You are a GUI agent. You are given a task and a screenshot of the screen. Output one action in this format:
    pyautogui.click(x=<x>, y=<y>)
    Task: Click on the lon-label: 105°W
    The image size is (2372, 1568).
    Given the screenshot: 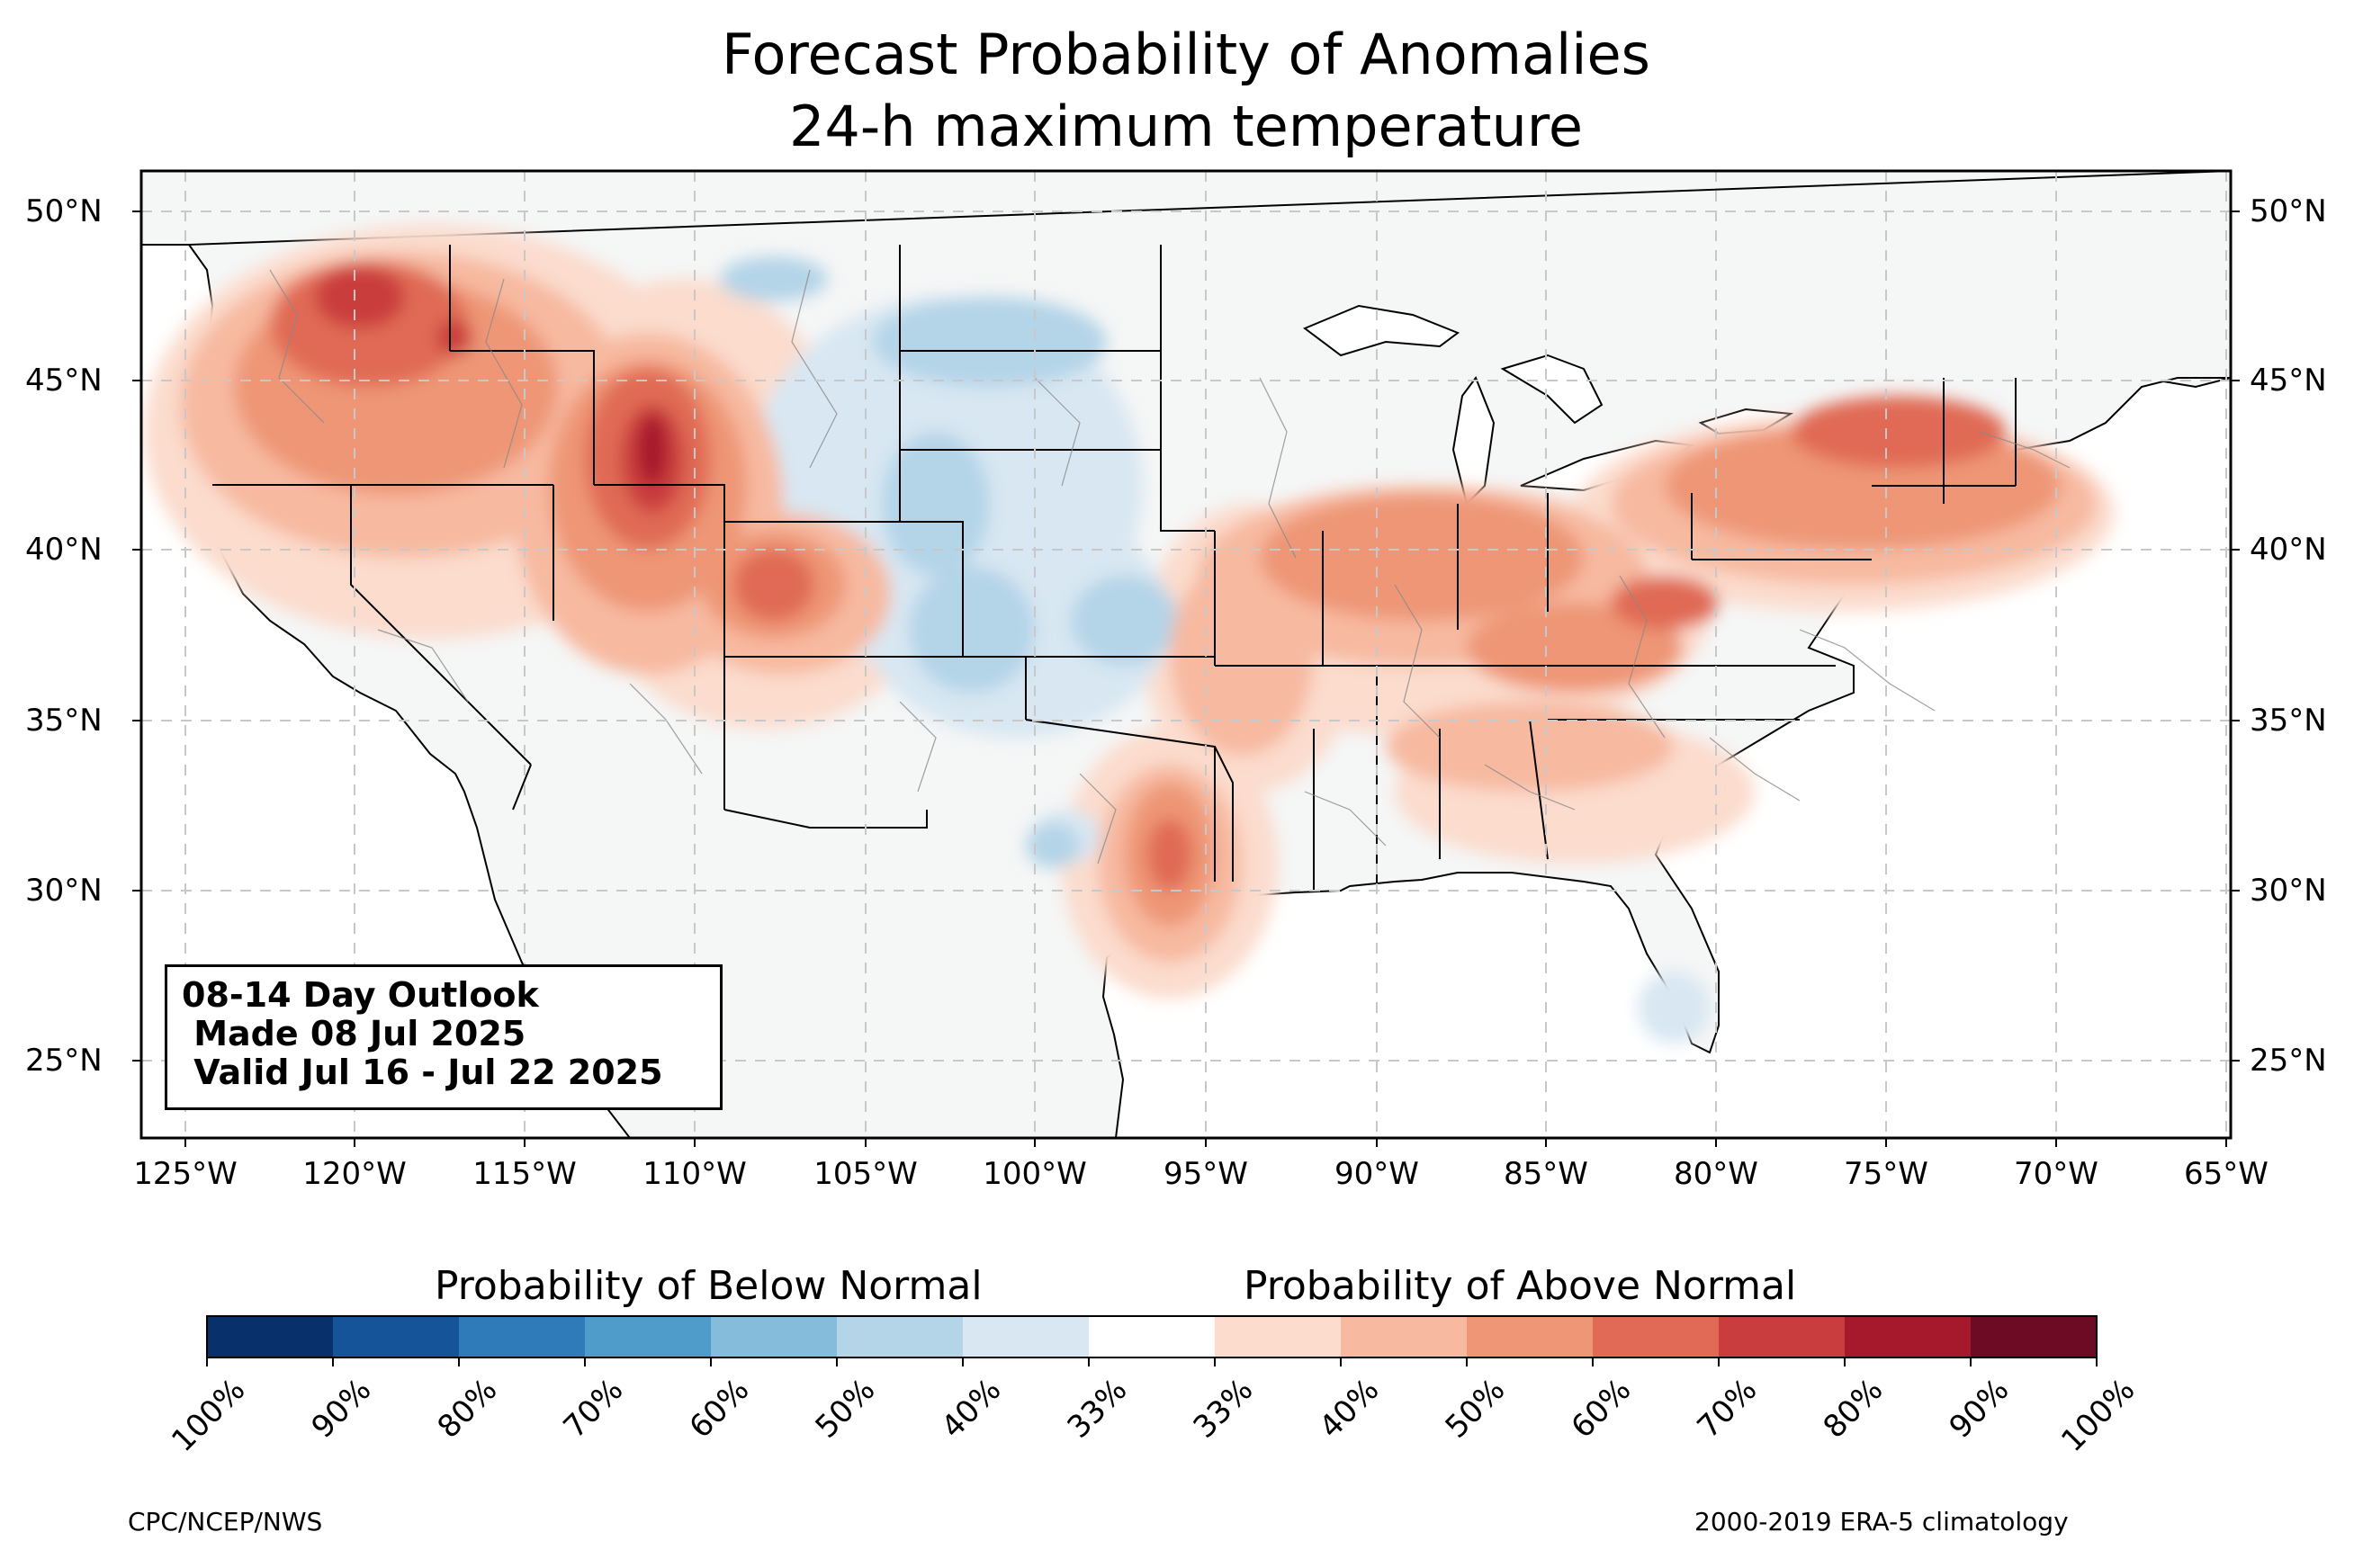 What is the action you would take?
    pyautogui.click(x=865, y=1174)
    